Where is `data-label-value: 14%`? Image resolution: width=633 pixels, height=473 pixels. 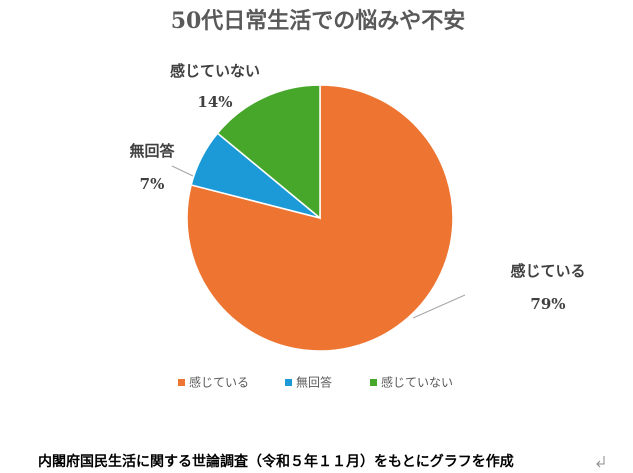
data-label-value: 14% is located at coordinates (214, 102).